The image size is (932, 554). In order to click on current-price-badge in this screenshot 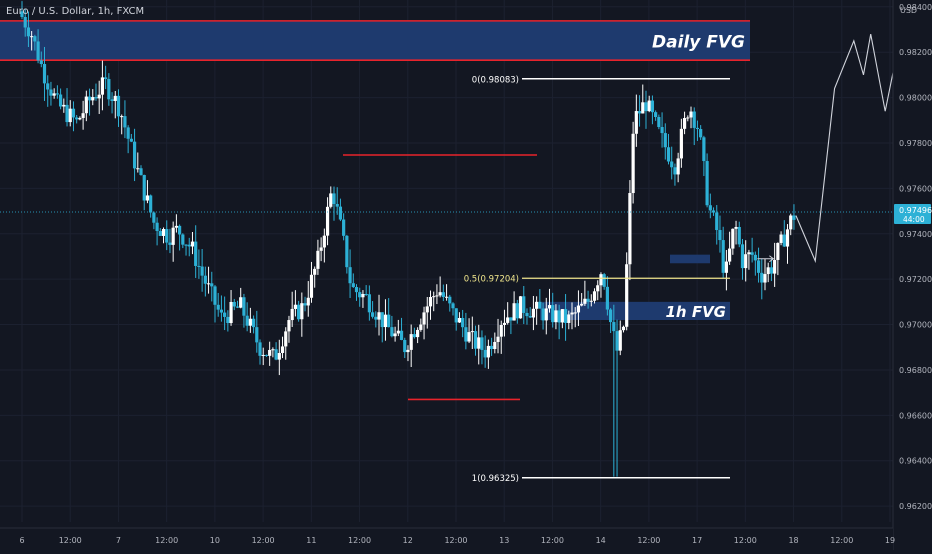, I will do `click(912, 213)`.